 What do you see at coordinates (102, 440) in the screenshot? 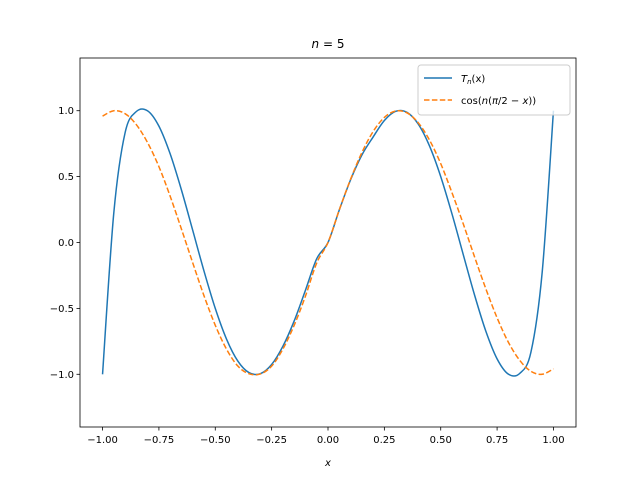
I see `x-tick-label: −1.00` at bounding box center [102, 440].